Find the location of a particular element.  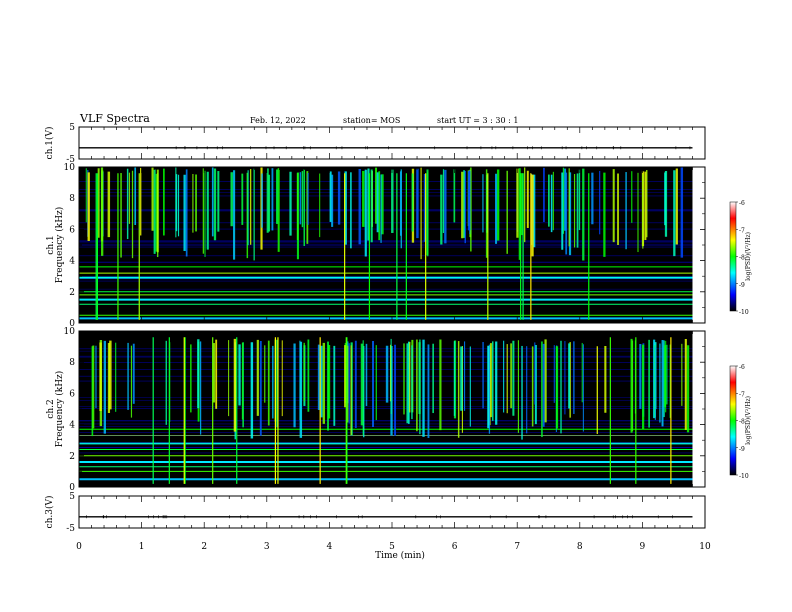

ch1-voltage-panel: ch.1(V) 5 -5 is located at coordinates (375, 144).